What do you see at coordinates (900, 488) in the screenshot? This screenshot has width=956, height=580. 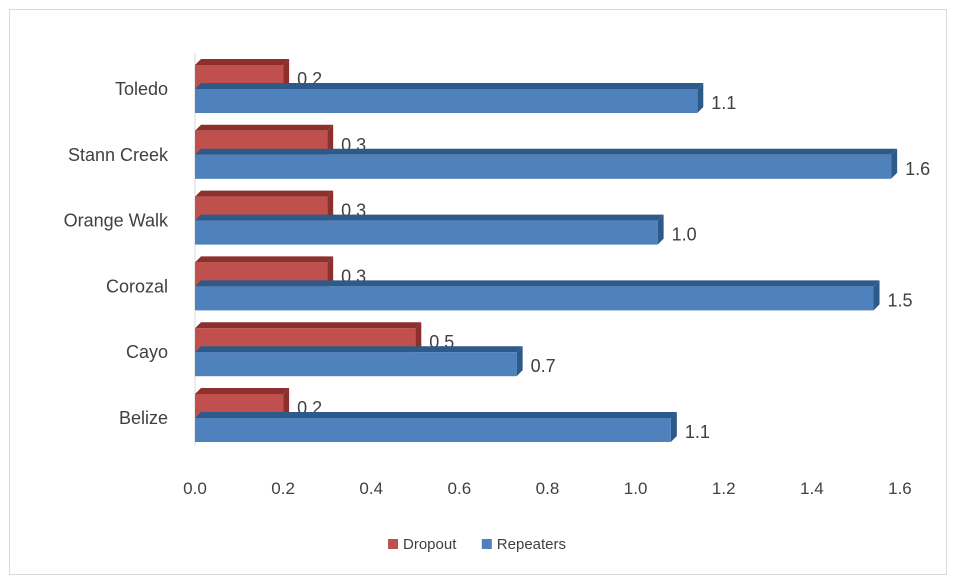 I see `x-tick-label: 1.6` at bounding box center [900, 488].